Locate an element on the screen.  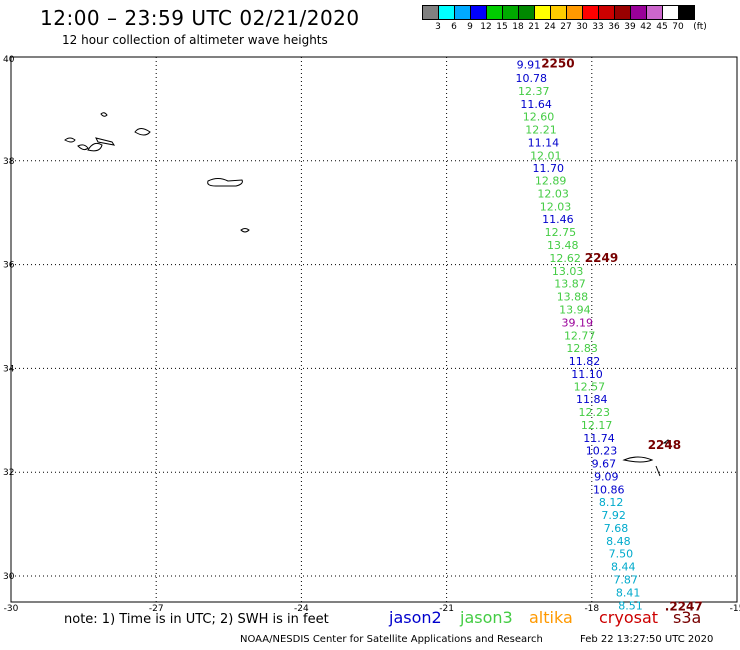
scale-tick-label: 39 is located at coordinates (630, 27).